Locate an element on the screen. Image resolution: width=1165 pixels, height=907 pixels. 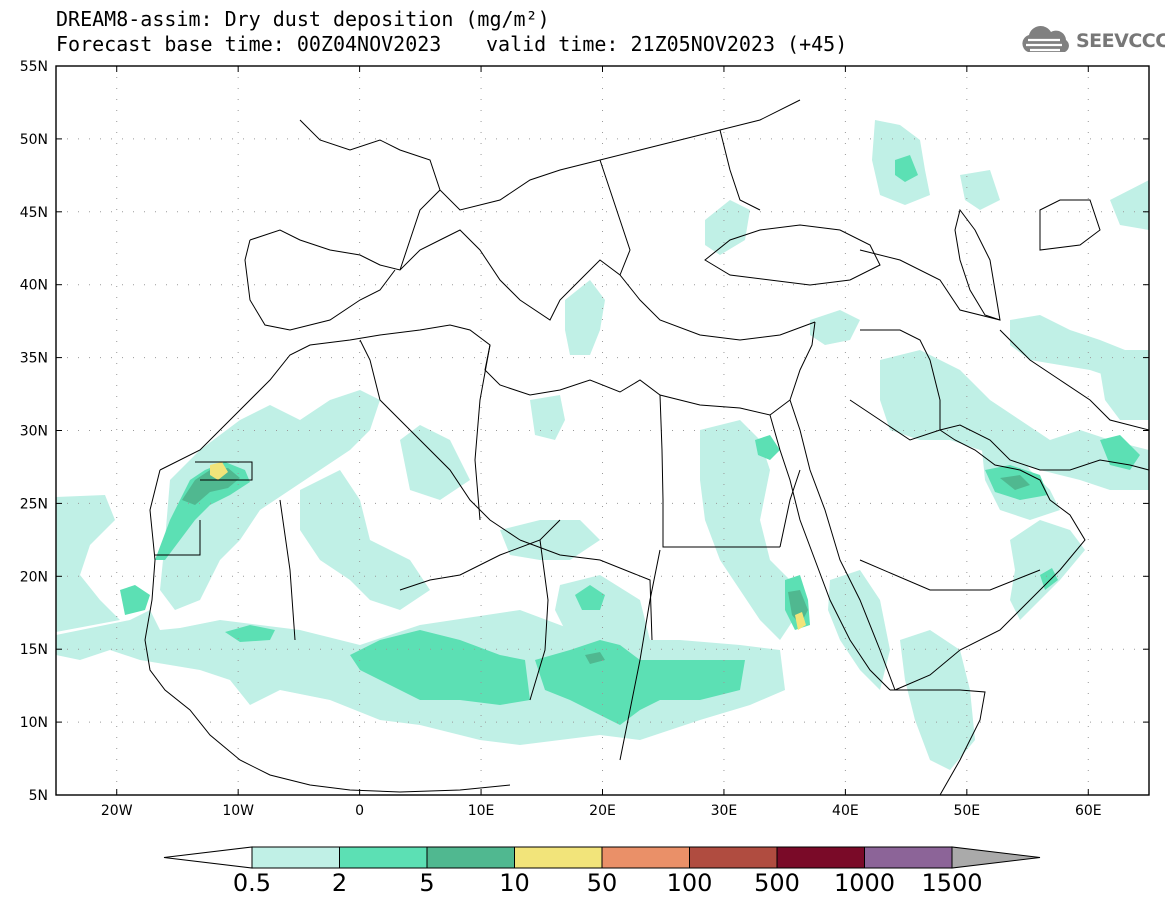
longitude-tick-label: 60E is located at coordinates (1088, 811).